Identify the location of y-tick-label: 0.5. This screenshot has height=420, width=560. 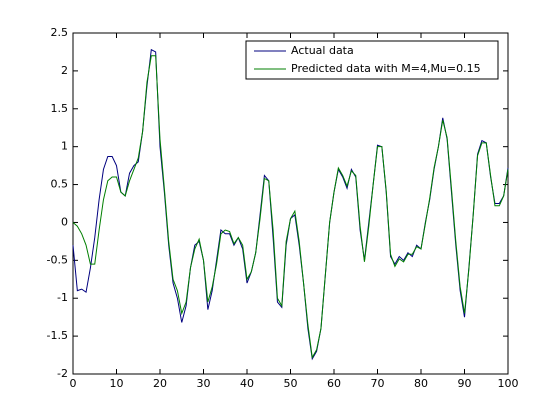
(60, 184).